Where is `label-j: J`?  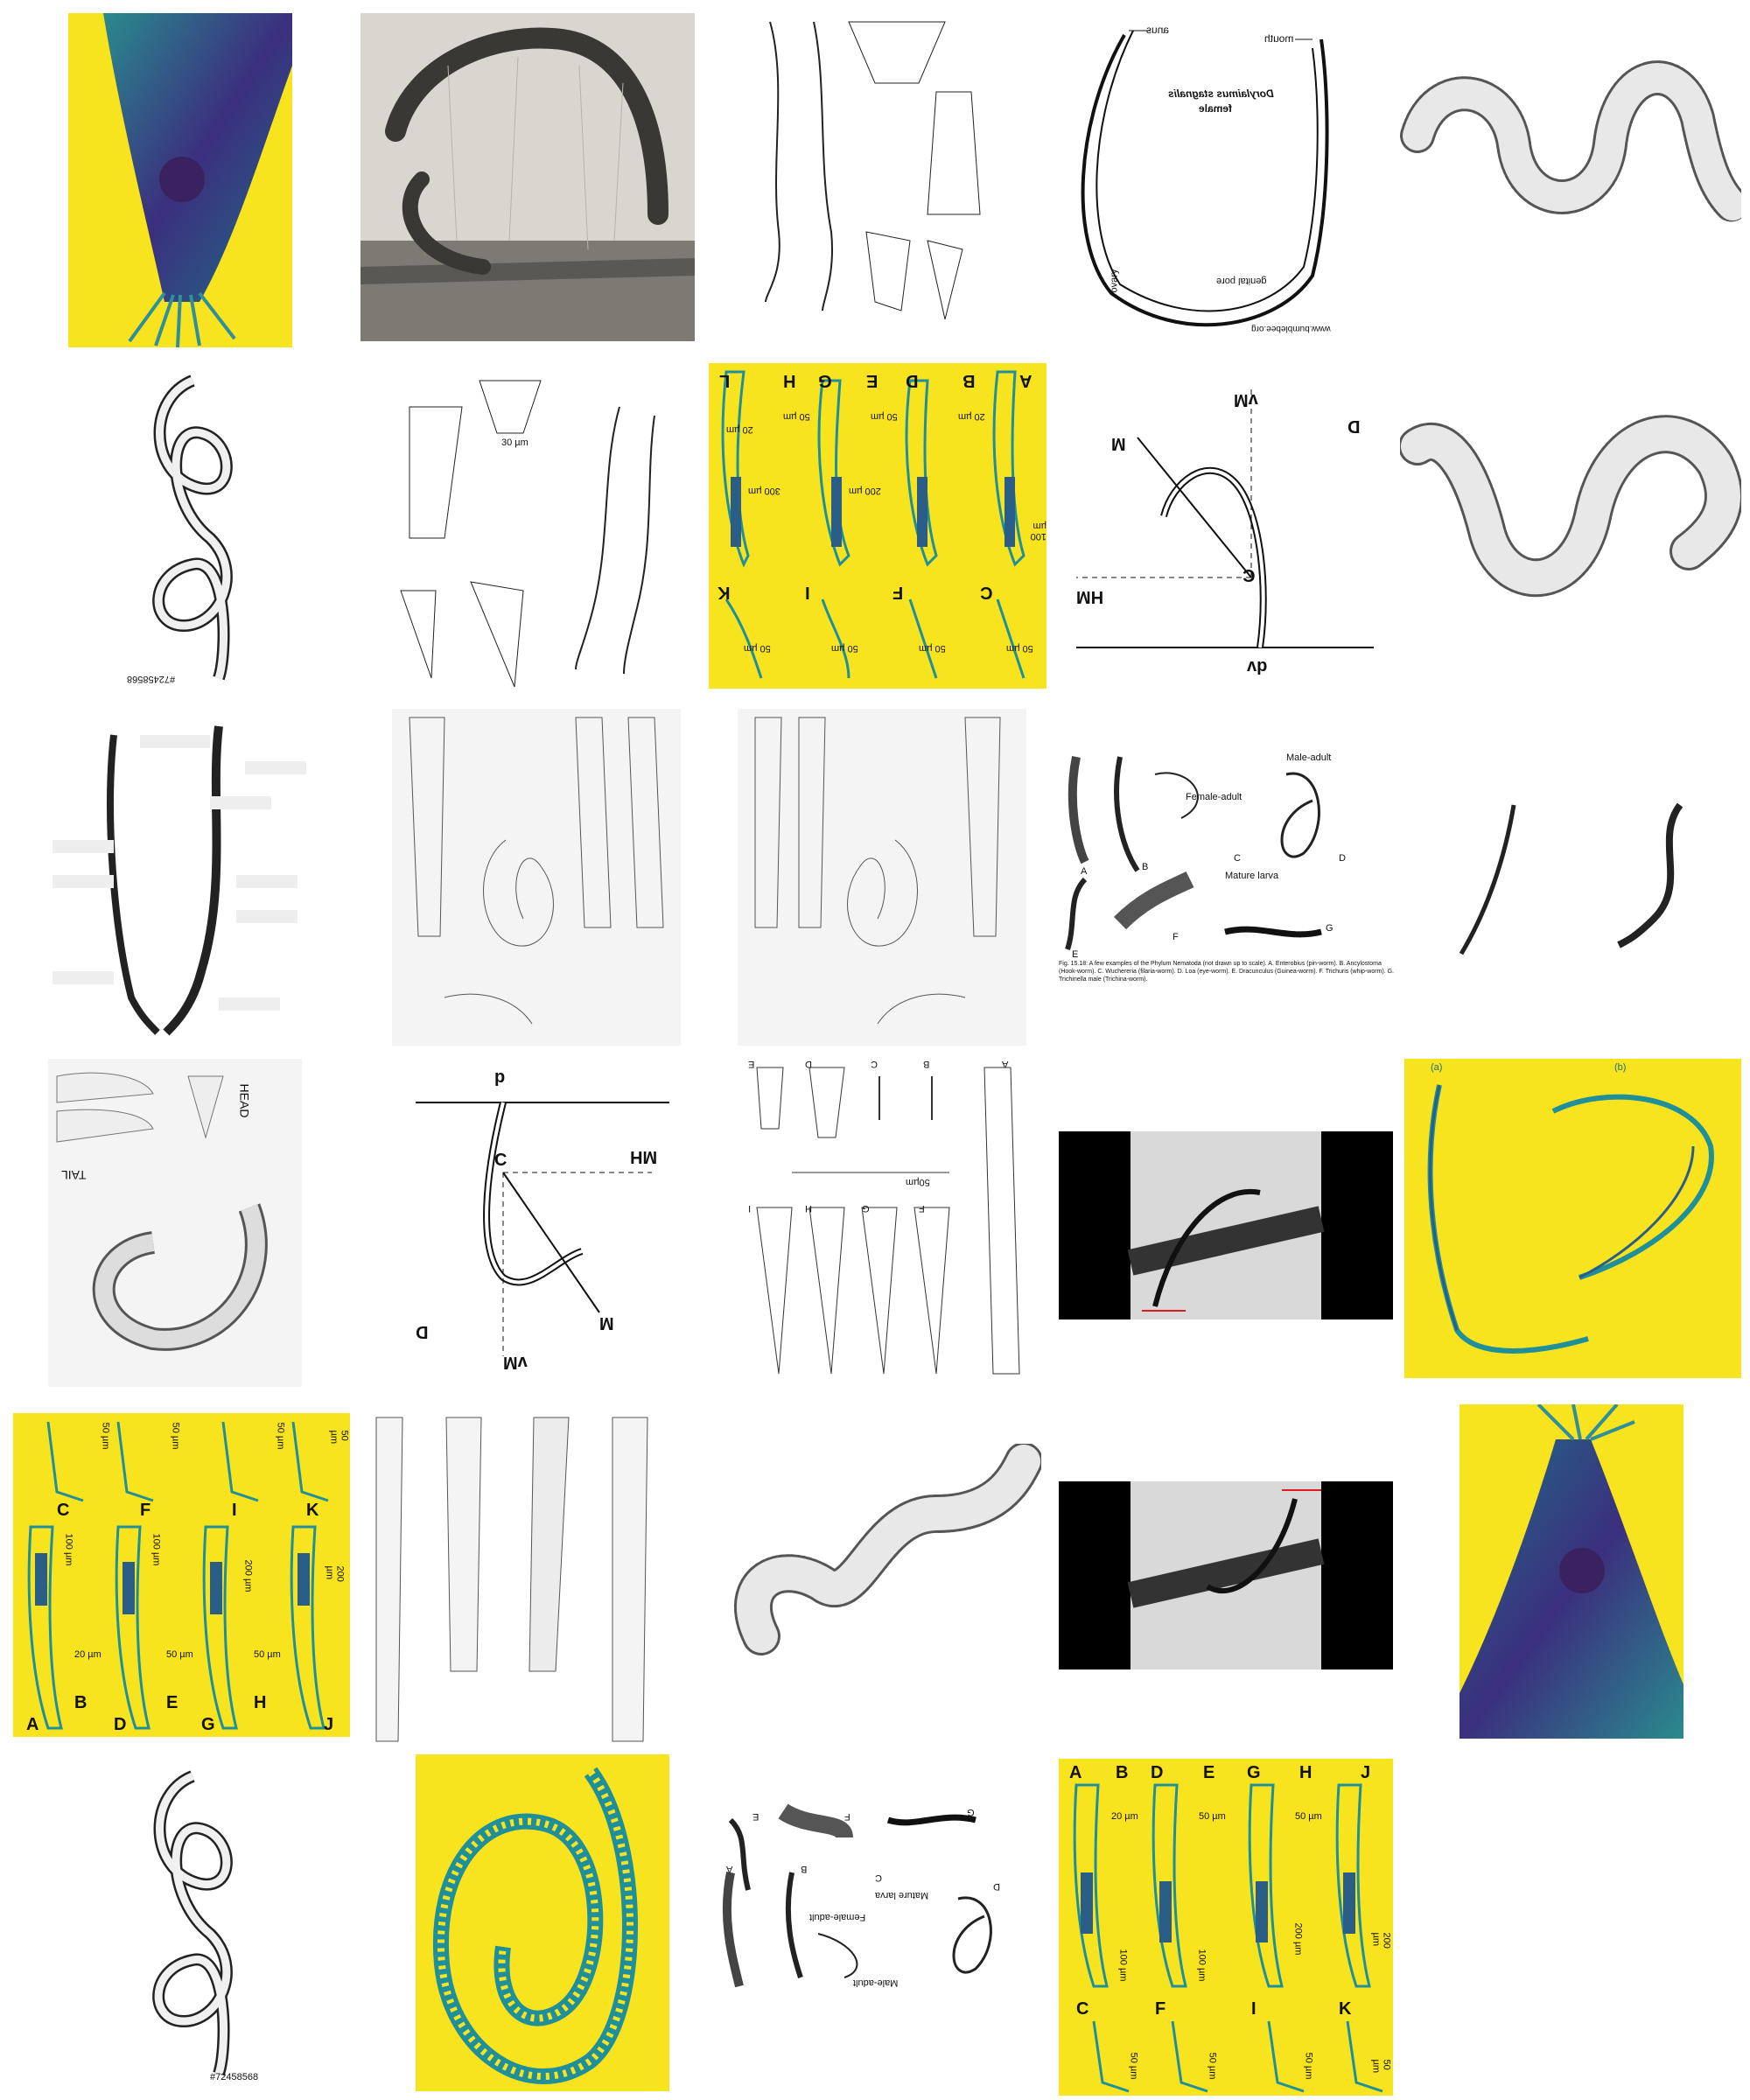
label-j: J is located at coordinates (1366, 1772).